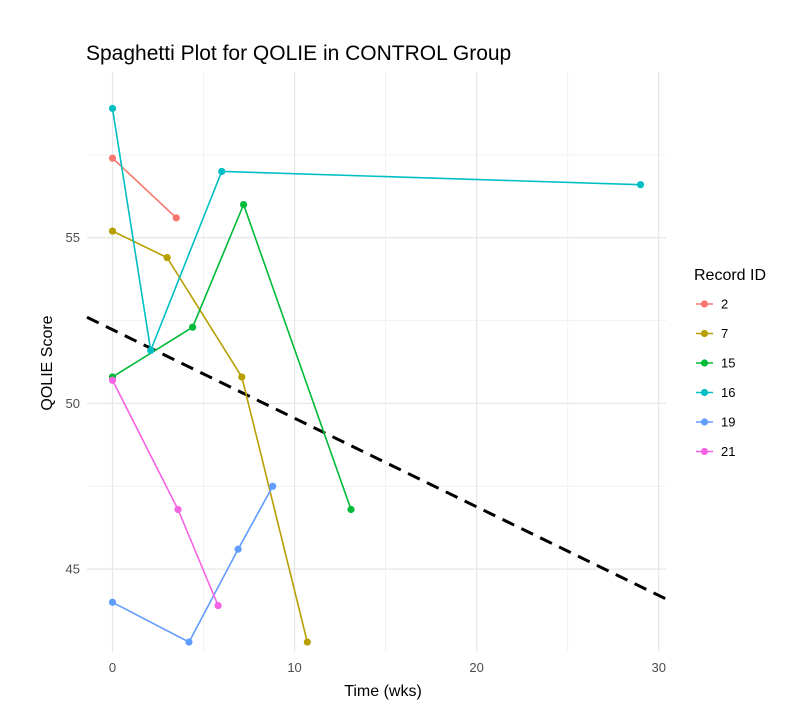  What do you see at coordinates (724, 304) in the screenshot?
I see `legend-label: 2` at bounding box center [724, 304].